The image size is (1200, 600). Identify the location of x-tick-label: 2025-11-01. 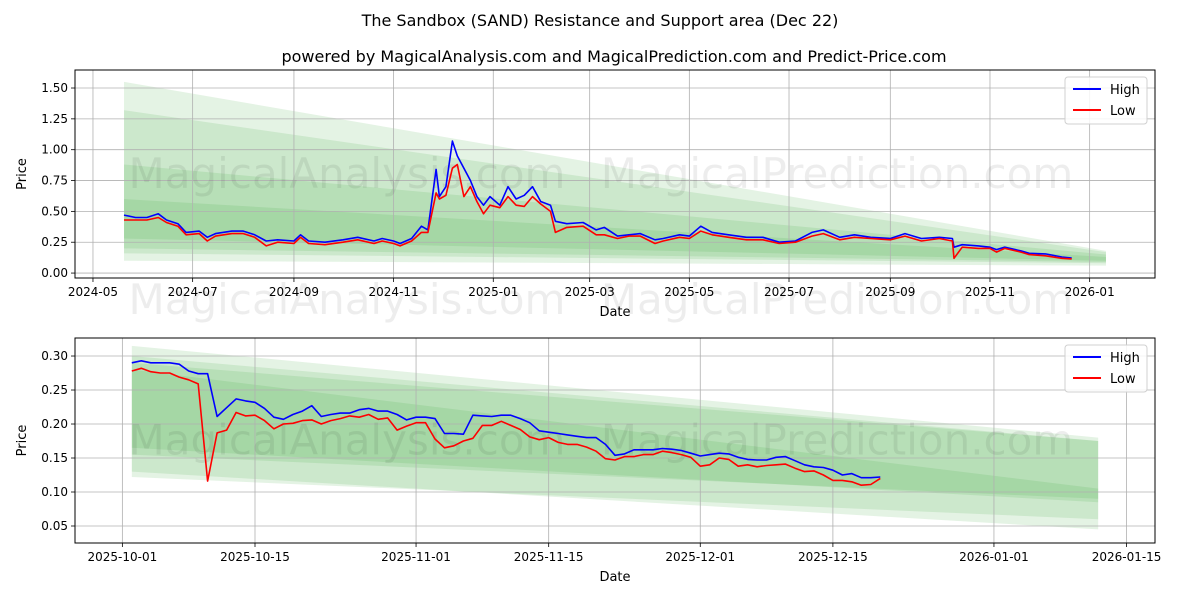
(416, 557).